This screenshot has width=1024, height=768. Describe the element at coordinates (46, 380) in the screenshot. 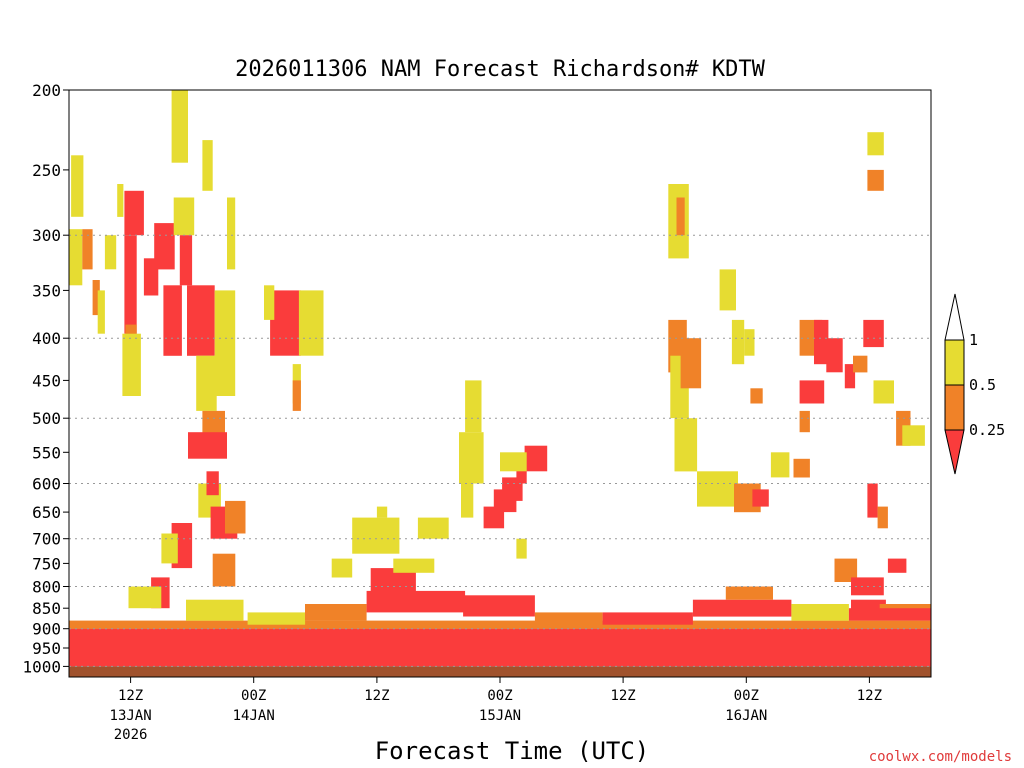

I see `y-tick-label-450: 450` at that location.